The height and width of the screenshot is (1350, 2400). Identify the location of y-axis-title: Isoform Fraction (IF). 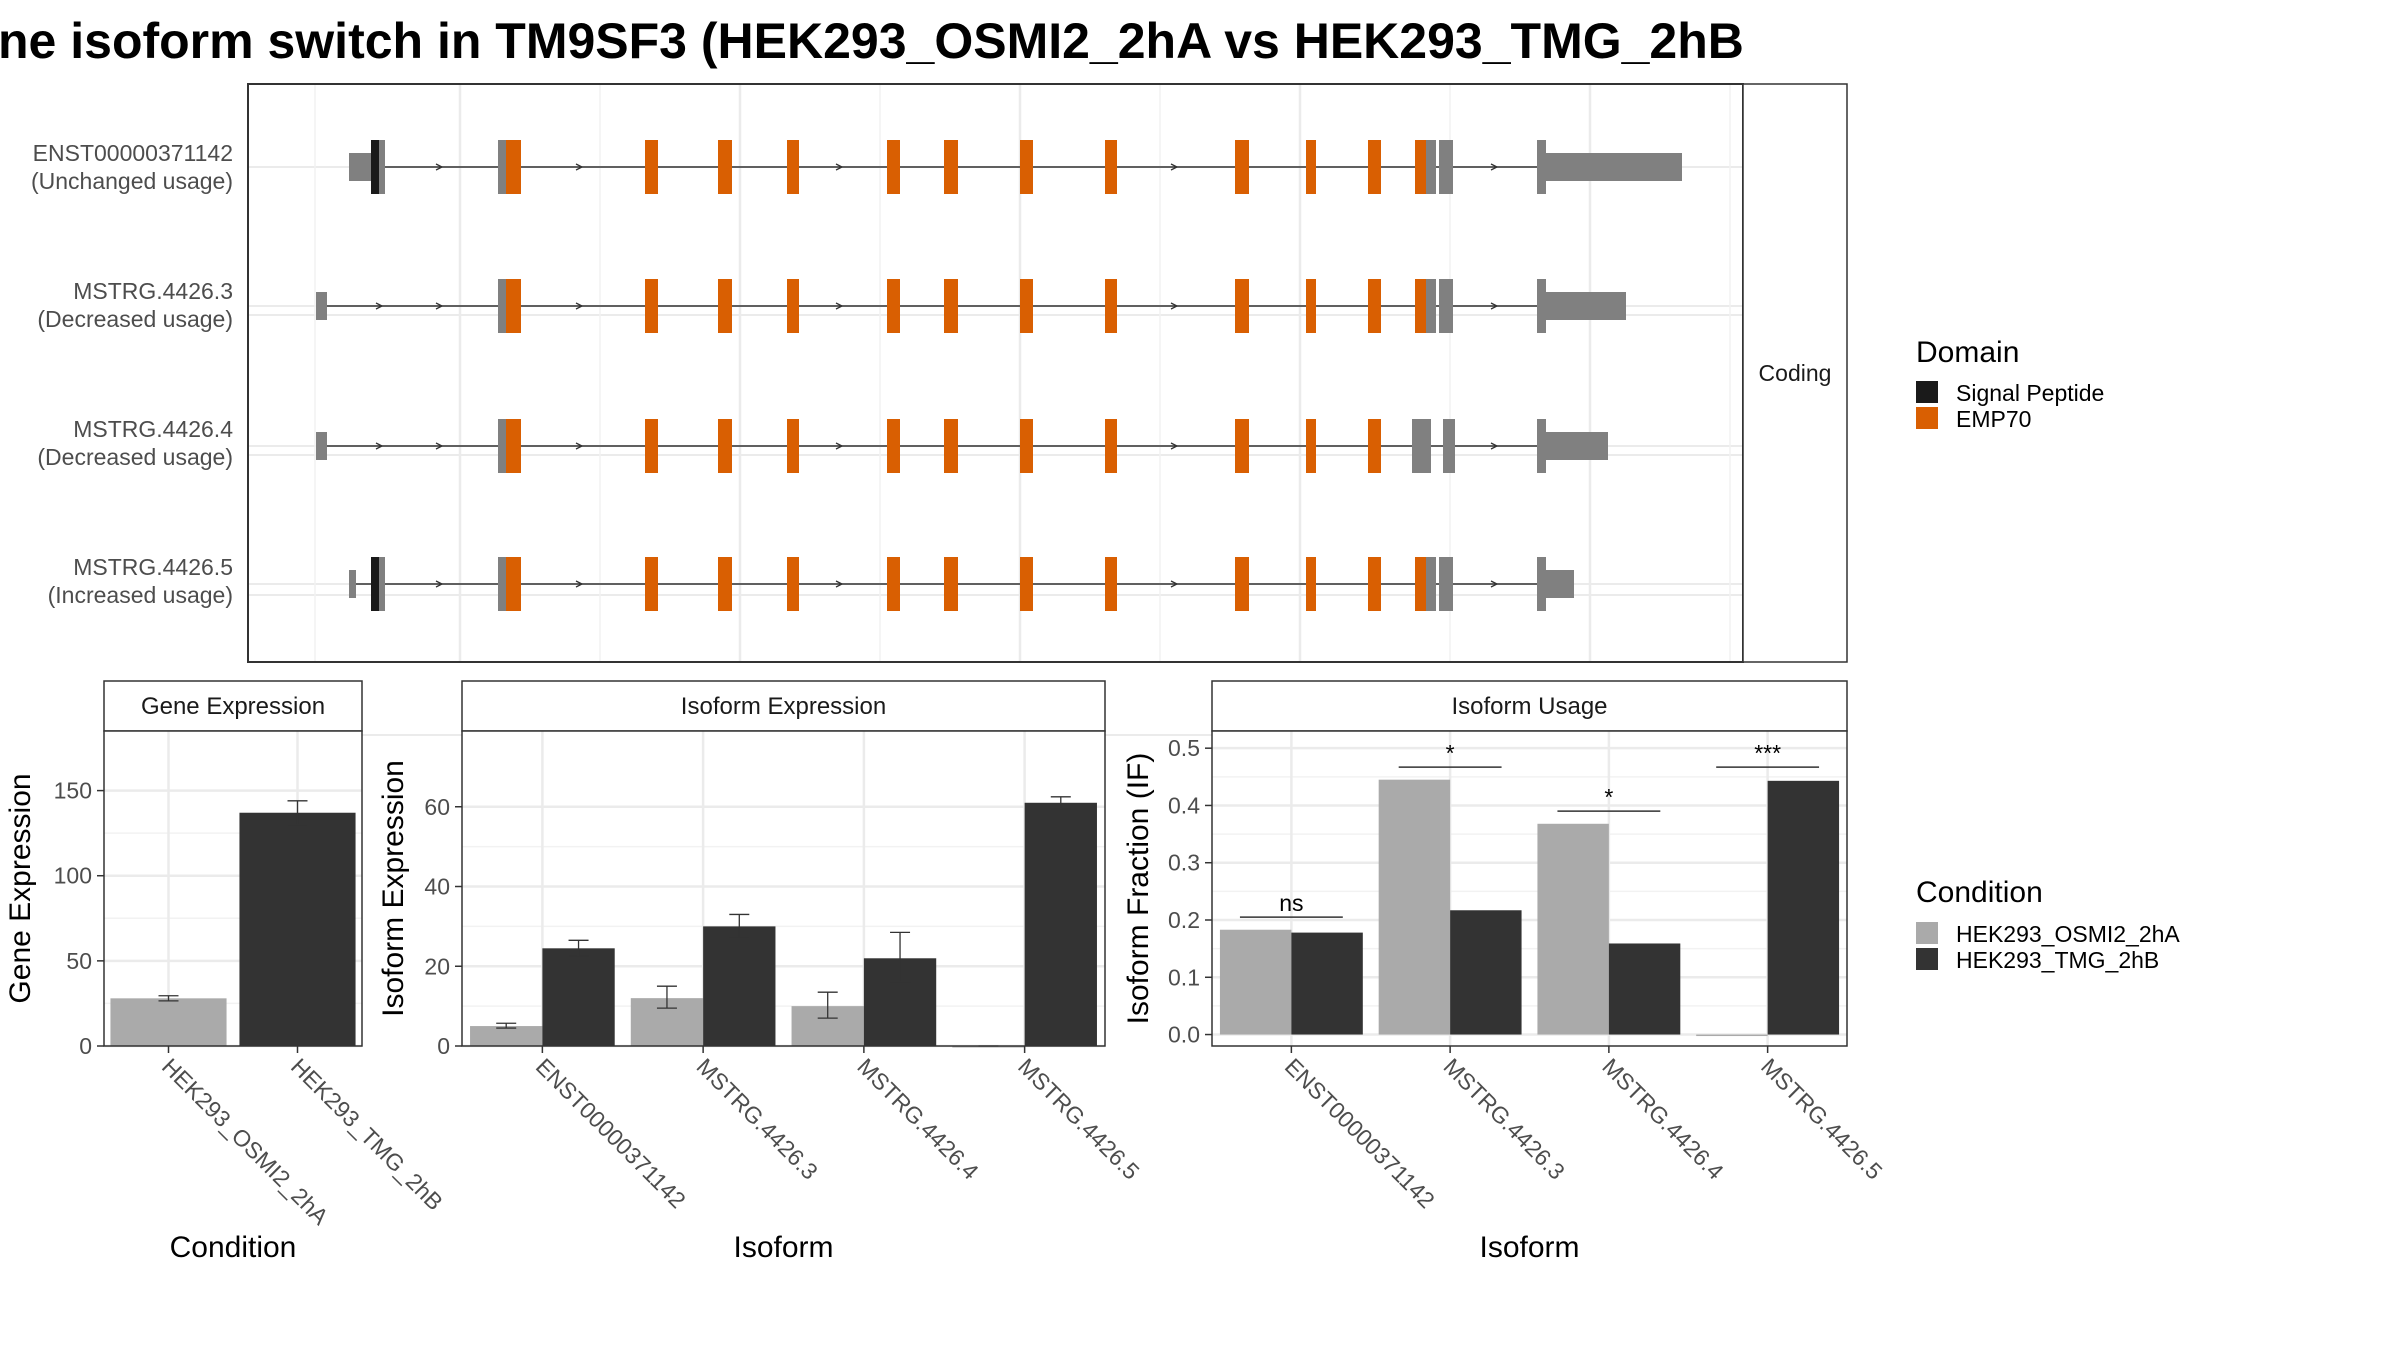
(1138, 889).